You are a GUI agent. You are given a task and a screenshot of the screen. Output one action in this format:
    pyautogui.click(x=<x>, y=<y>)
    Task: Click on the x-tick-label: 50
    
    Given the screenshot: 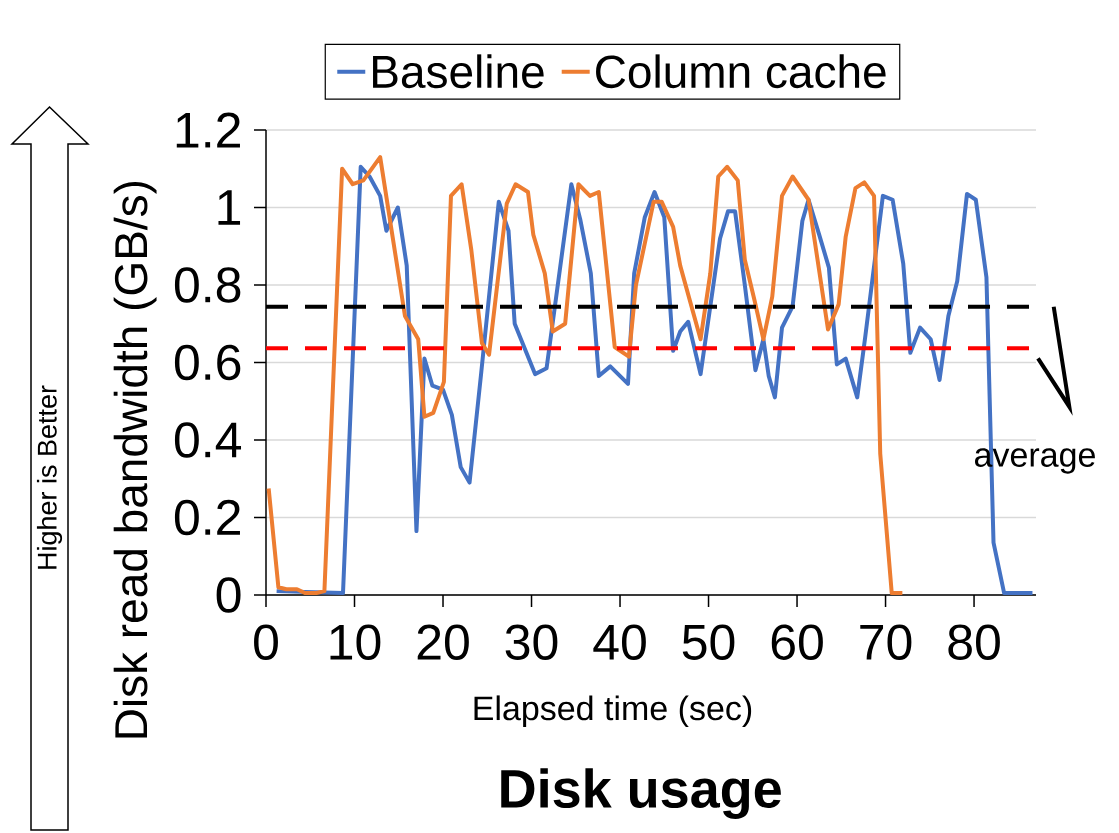 What is the action you would take?
    pyautogui.click(x=708, y=642)
    